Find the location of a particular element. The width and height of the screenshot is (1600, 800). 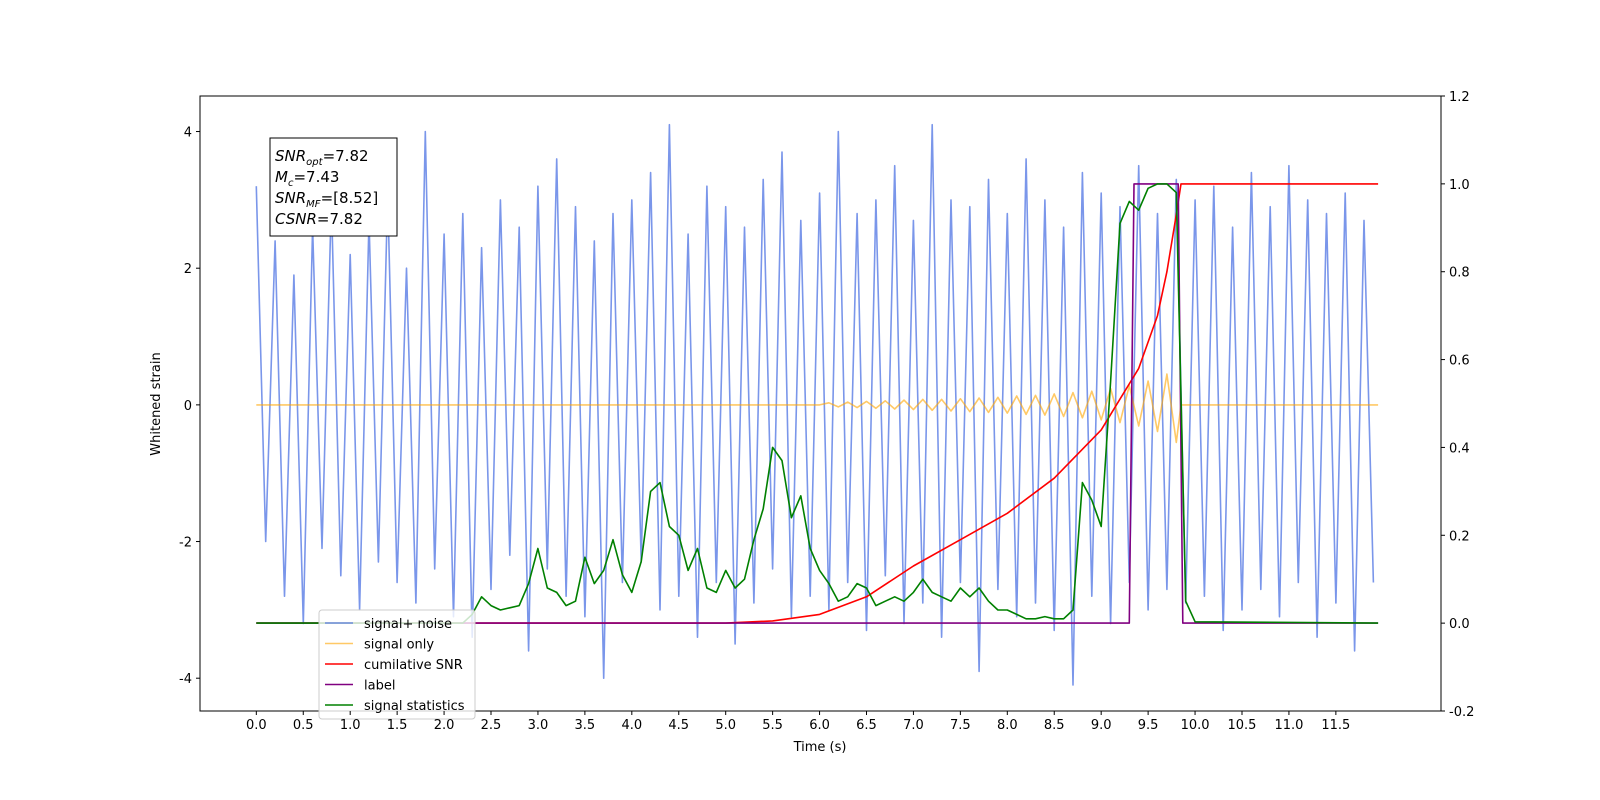

x-tick-label: 6.5 is located at coordinates (866, 725).